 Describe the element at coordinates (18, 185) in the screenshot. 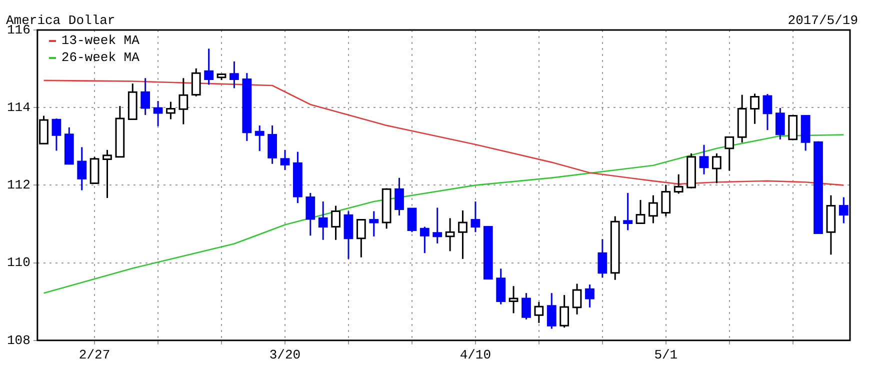

I see `y-tick-label: 112` at that location.